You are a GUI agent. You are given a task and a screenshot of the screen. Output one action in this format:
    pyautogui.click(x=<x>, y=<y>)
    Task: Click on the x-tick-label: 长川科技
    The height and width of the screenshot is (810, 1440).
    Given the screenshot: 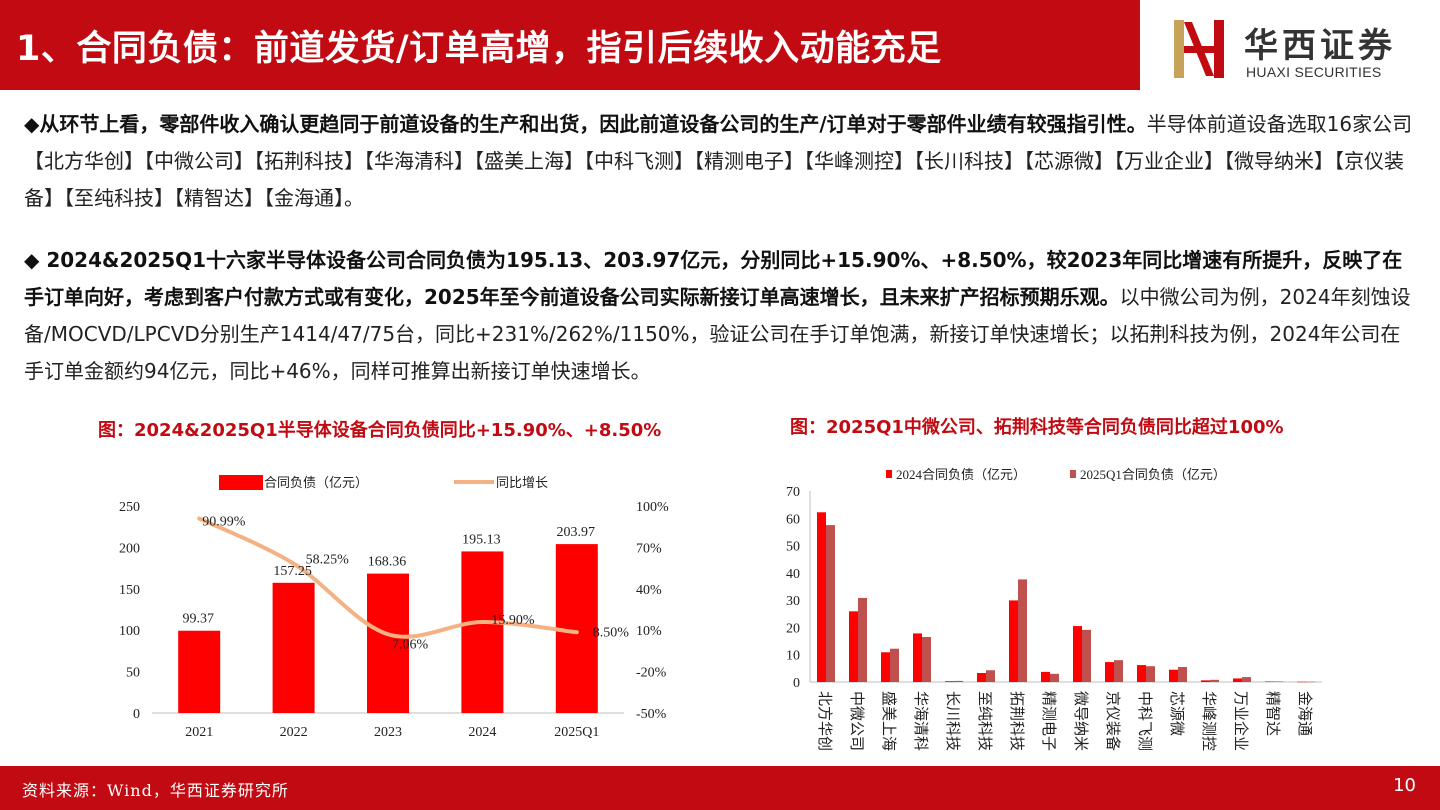 What is the action you would take?
    pyautogui.click(x=952, y=721)
    